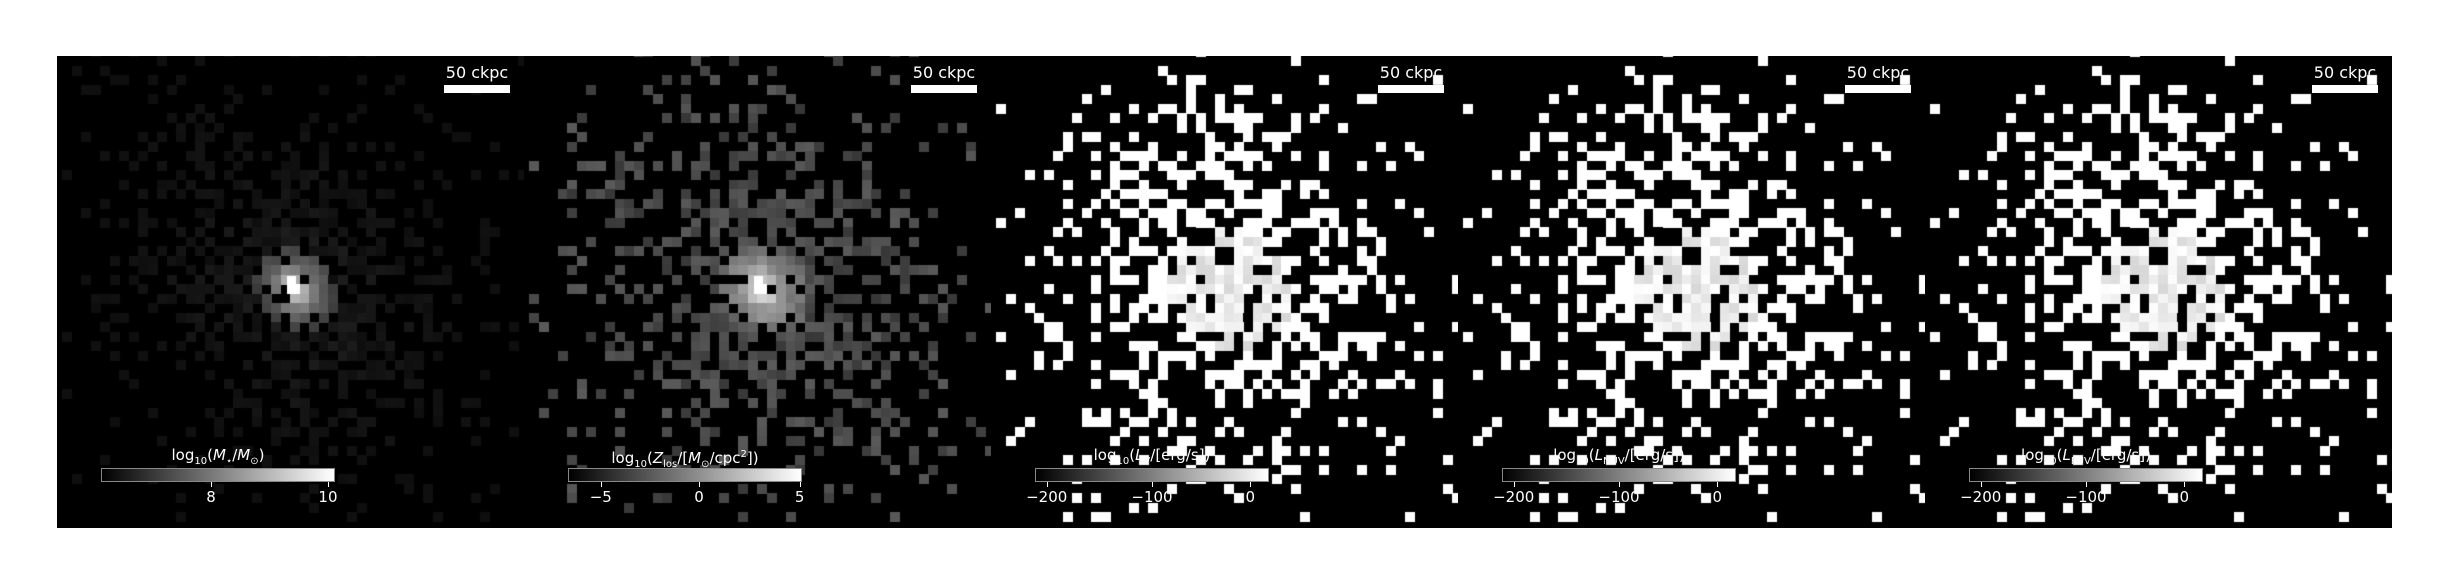  Describe the element at coordinates (600, 497) in the screenshot. I see `colorbar-tick-label: −5` at that location.